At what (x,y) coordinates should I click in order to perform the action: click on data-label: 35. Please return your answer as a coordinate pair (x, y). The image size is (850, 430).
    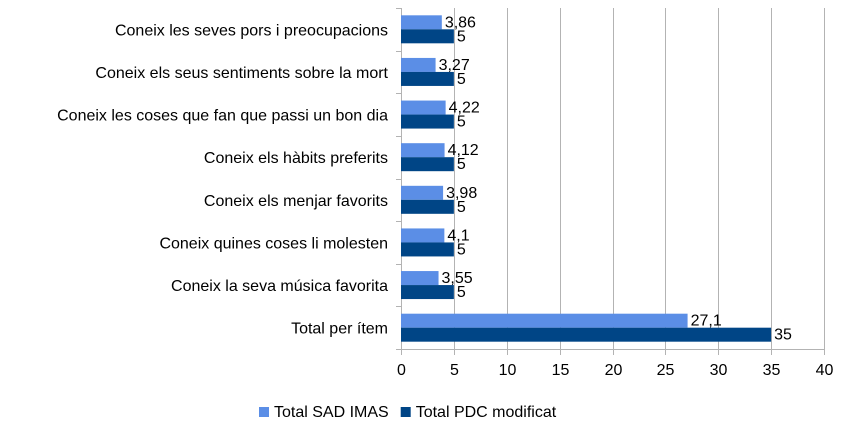
    Looking at the image, I should click on (783, 335).